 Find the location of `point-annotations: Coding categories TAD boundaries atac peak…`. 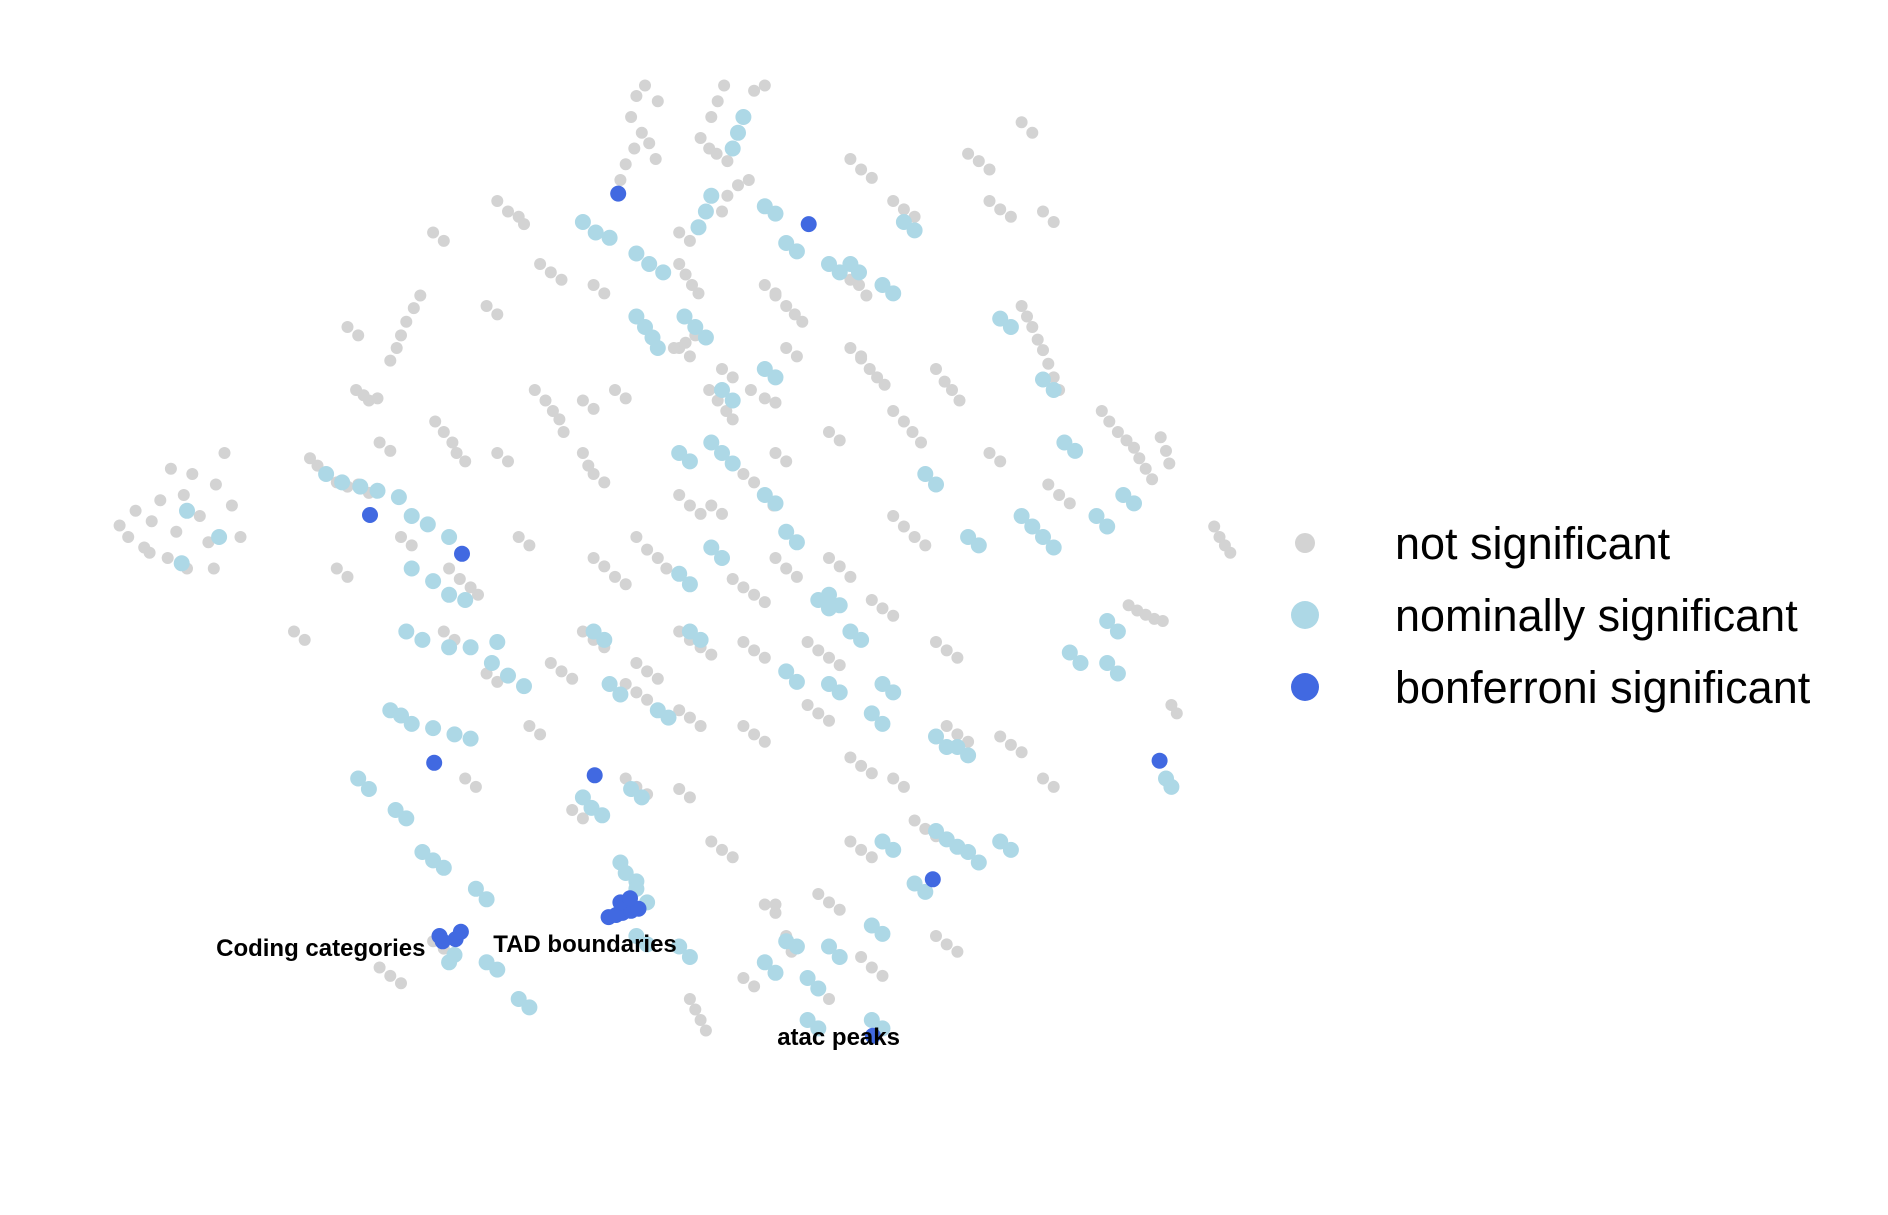

point-annotations: Coding categories TAD boundaries atac peak… is located at coordinates (558, 991).